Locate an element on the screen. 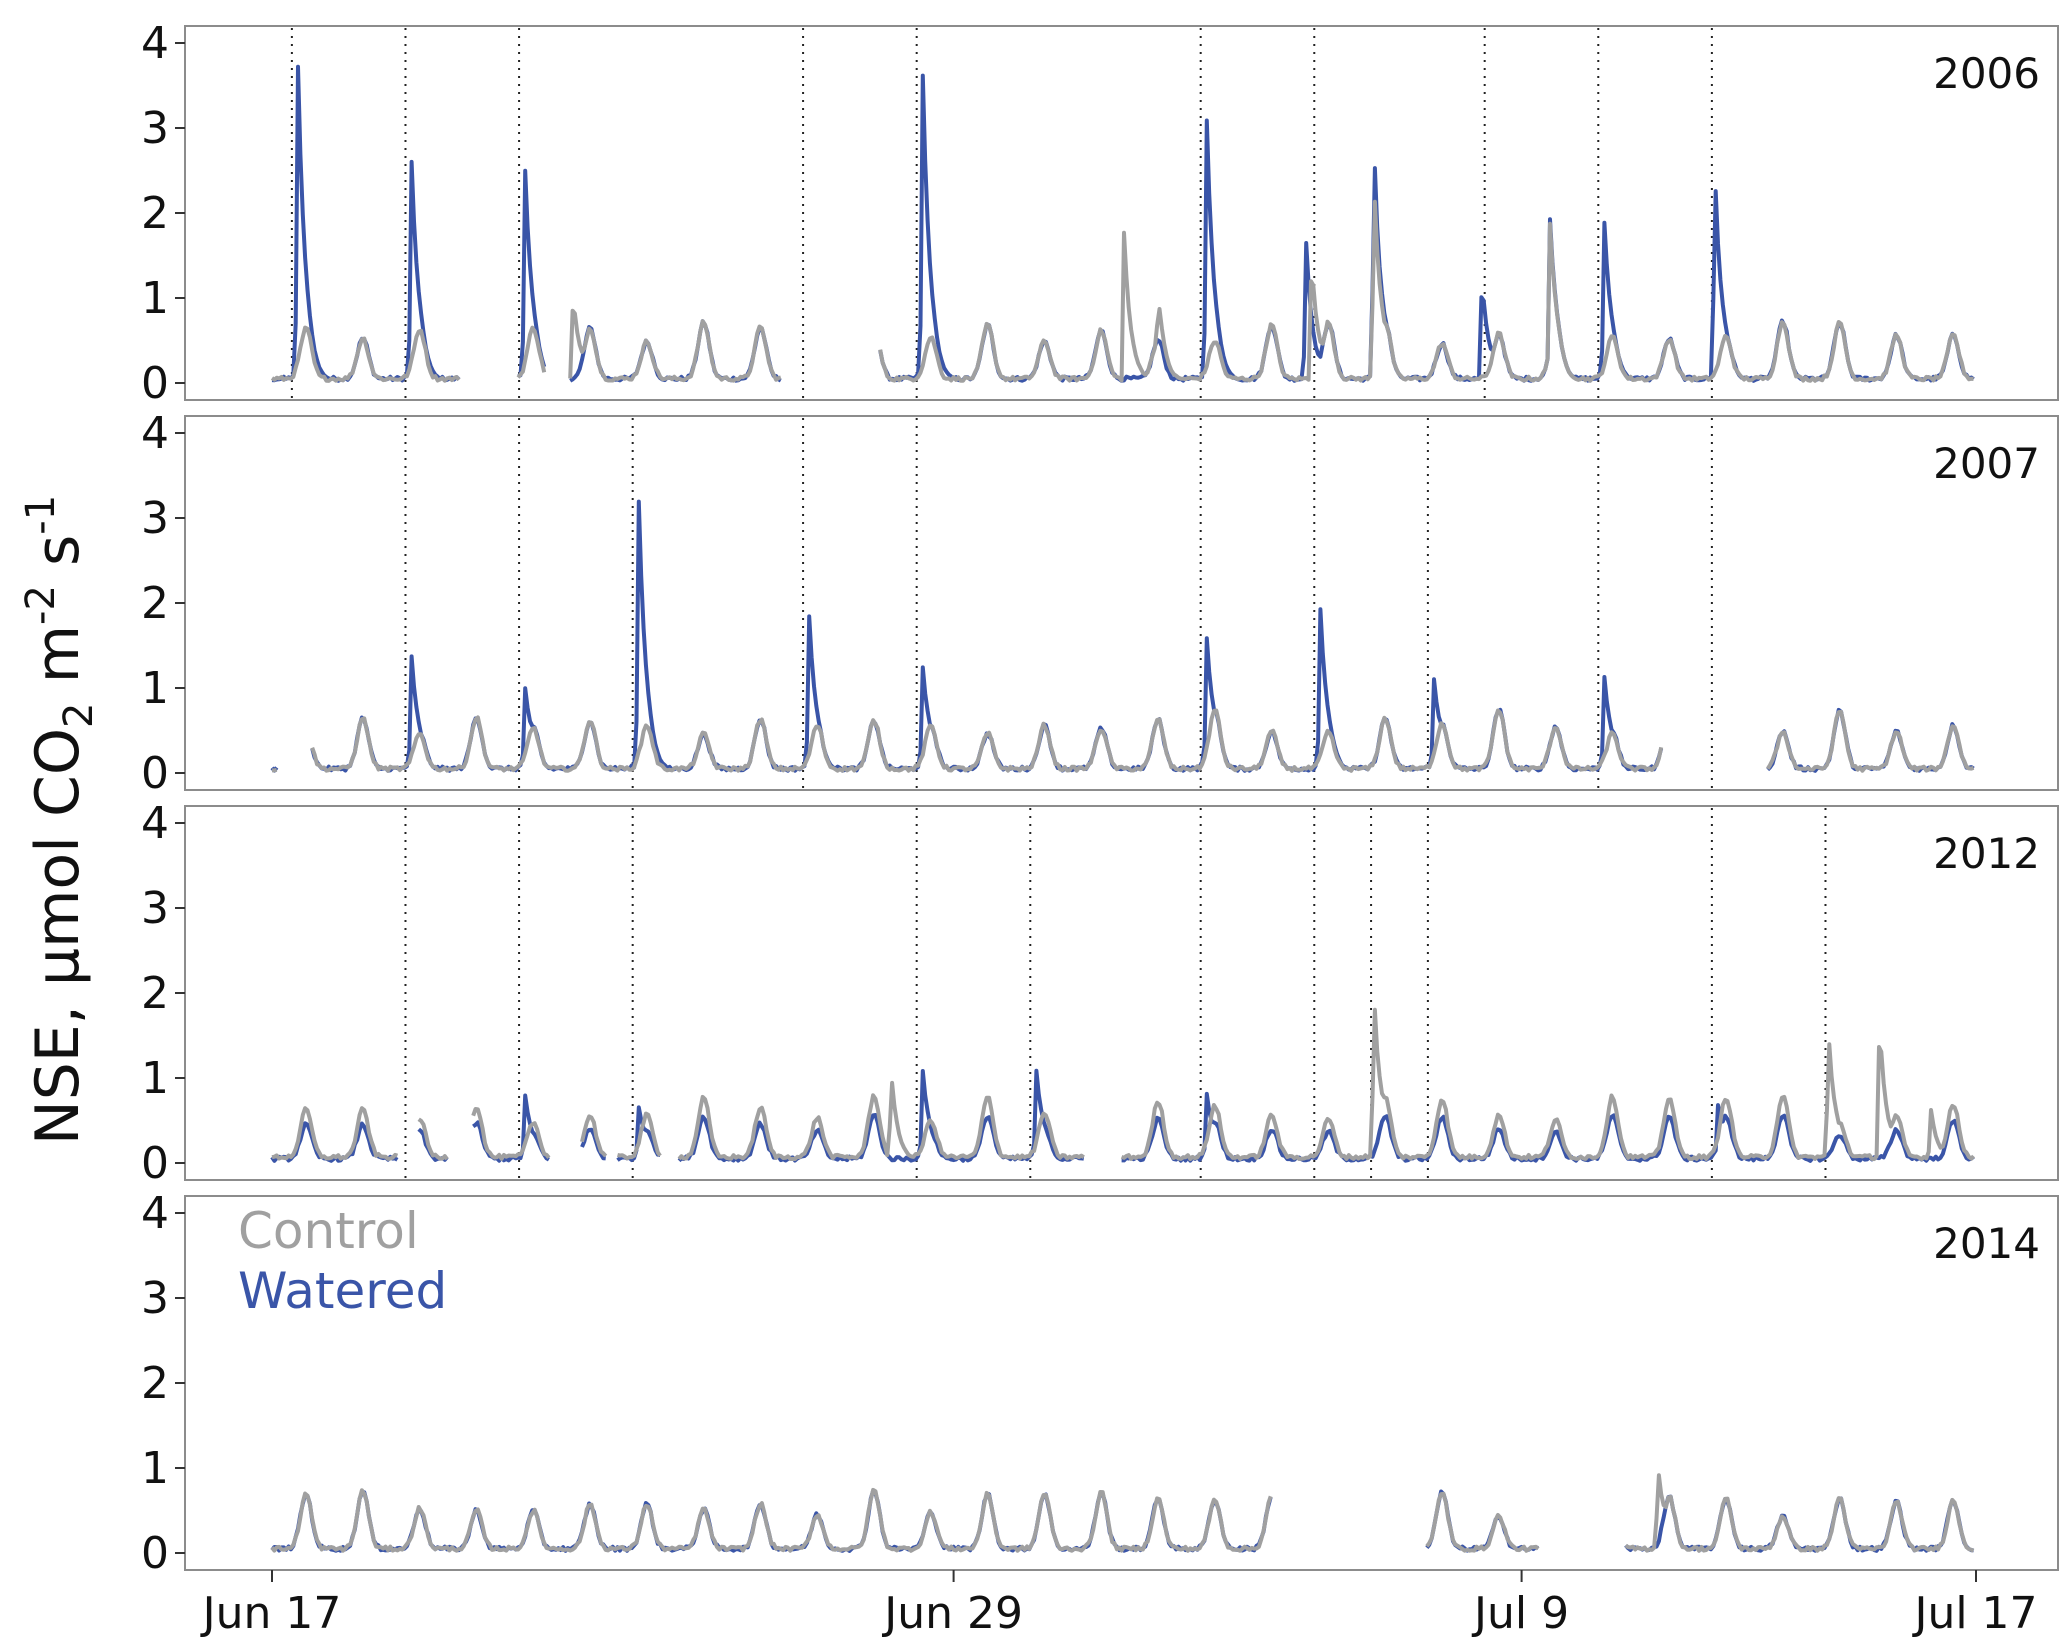 The width and height of the screenshot is (2067, 1644). legend-watered: Watered is located at coordinates (342, 1291).